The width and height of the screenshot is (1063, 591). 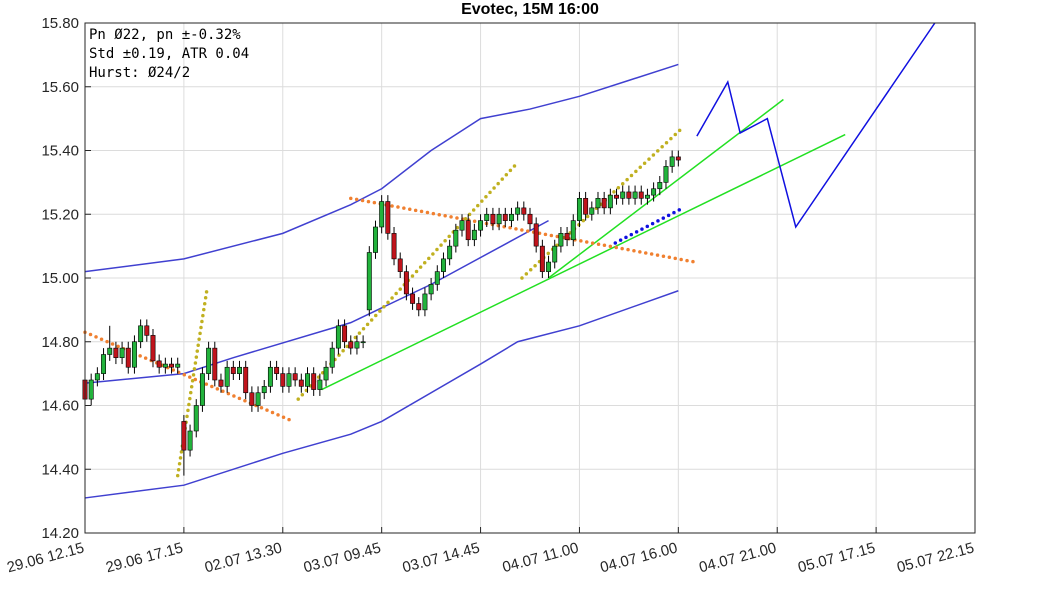 What do you see at coordinates (60, 214) in the screenshot?
I see `y-tick-label: 15.20` at bounding box center [60, 214].